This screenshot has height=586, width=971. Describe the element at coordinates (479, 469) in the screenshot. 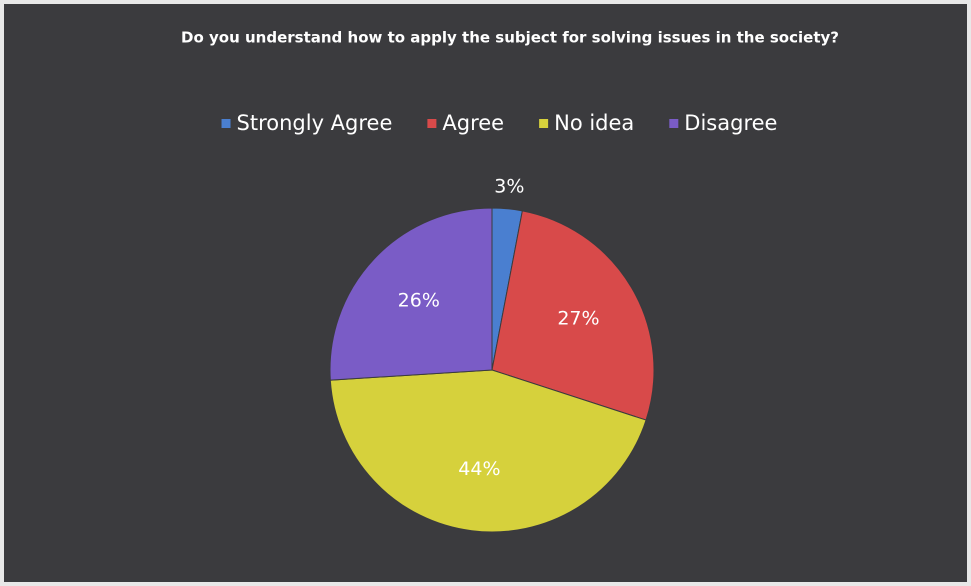

I see `data-label: 44%` at that location.